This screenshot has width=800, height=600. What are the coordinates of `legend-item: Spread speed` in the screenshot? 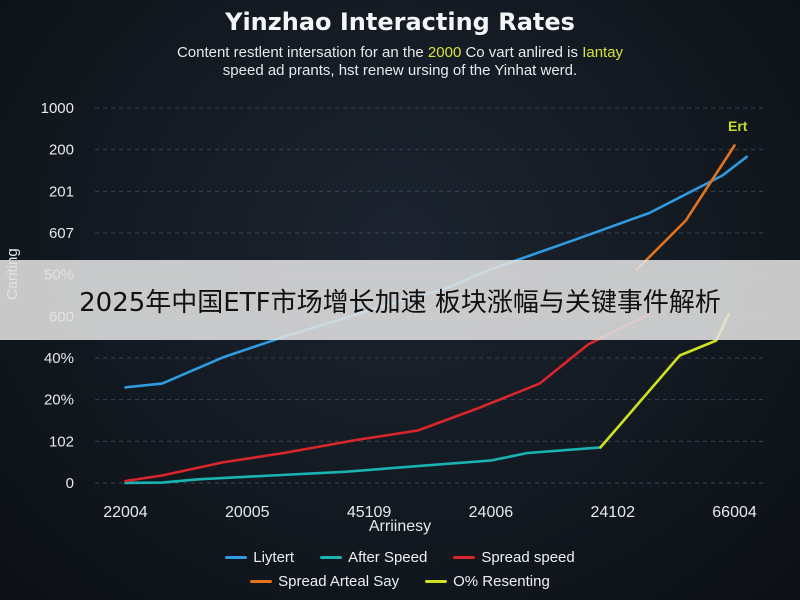 It's located at (514, 557).